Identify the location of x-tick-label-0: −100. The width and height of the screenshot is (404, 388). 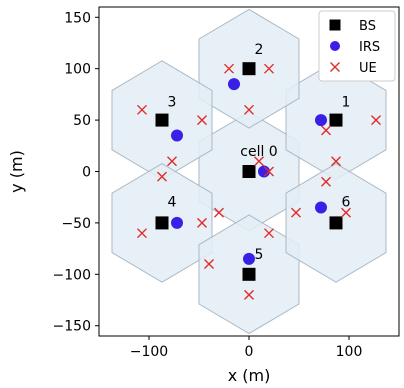
(149, 352).